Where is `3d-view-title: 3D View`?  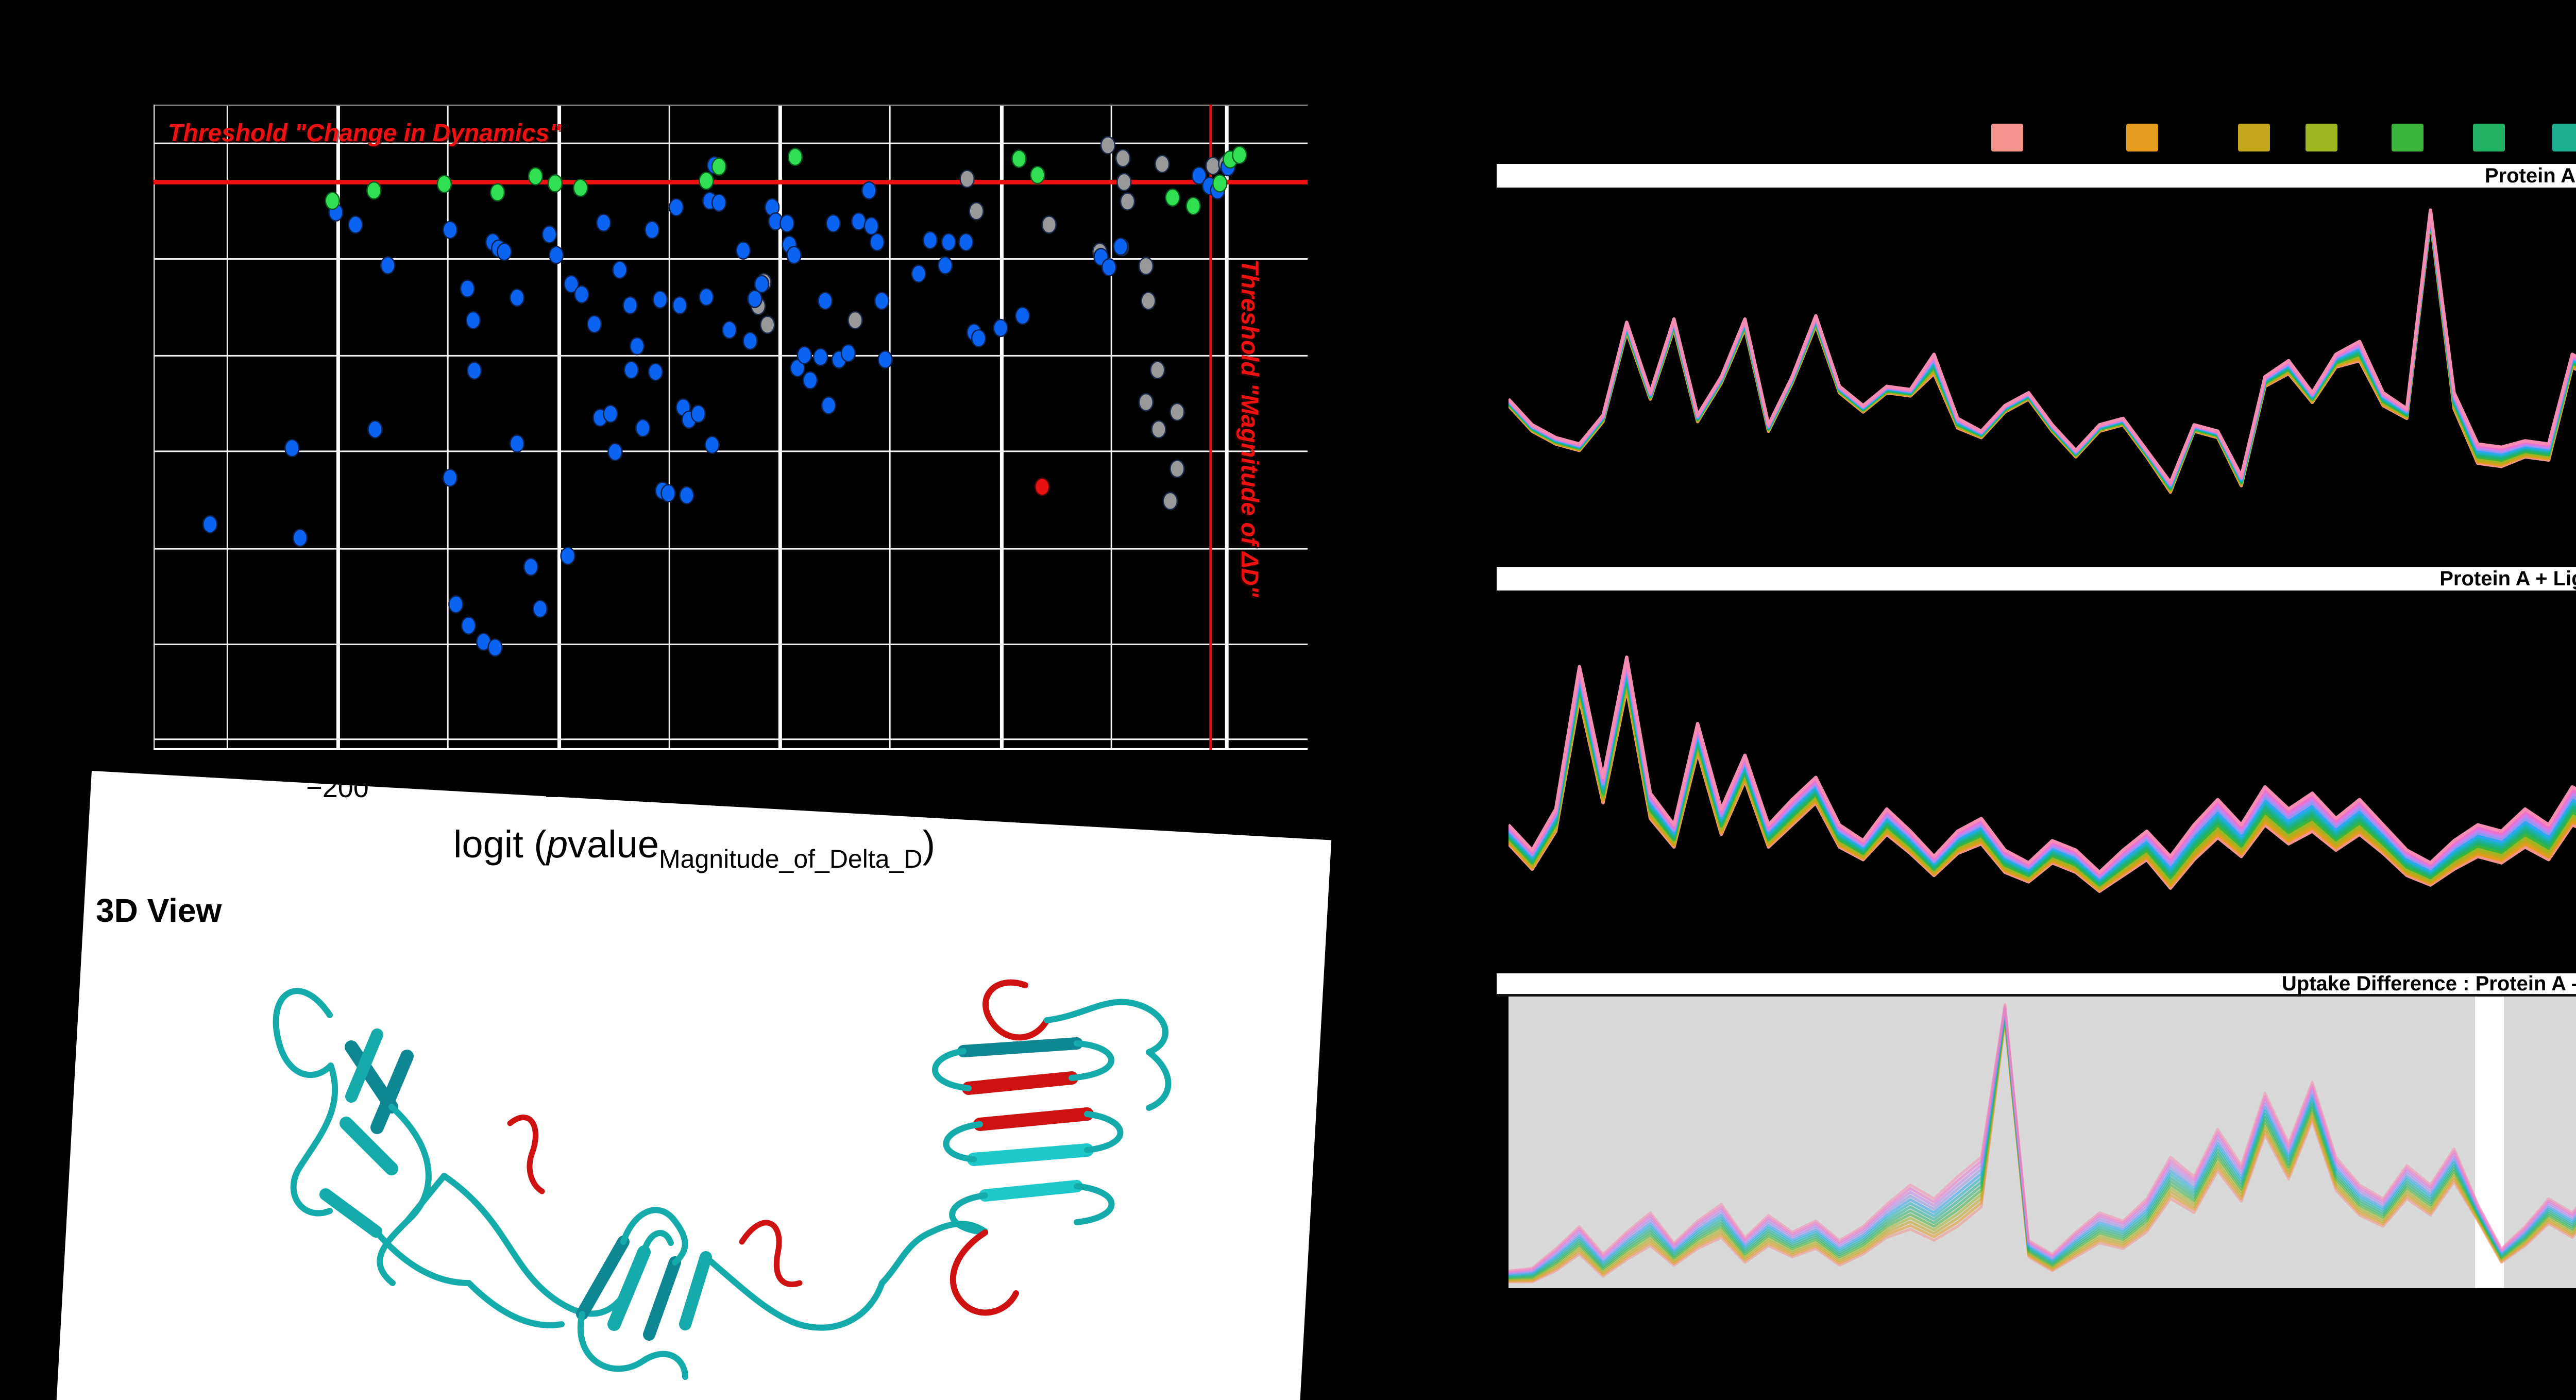
3d-view-title: 3D View is located at coordinates (159, 910).